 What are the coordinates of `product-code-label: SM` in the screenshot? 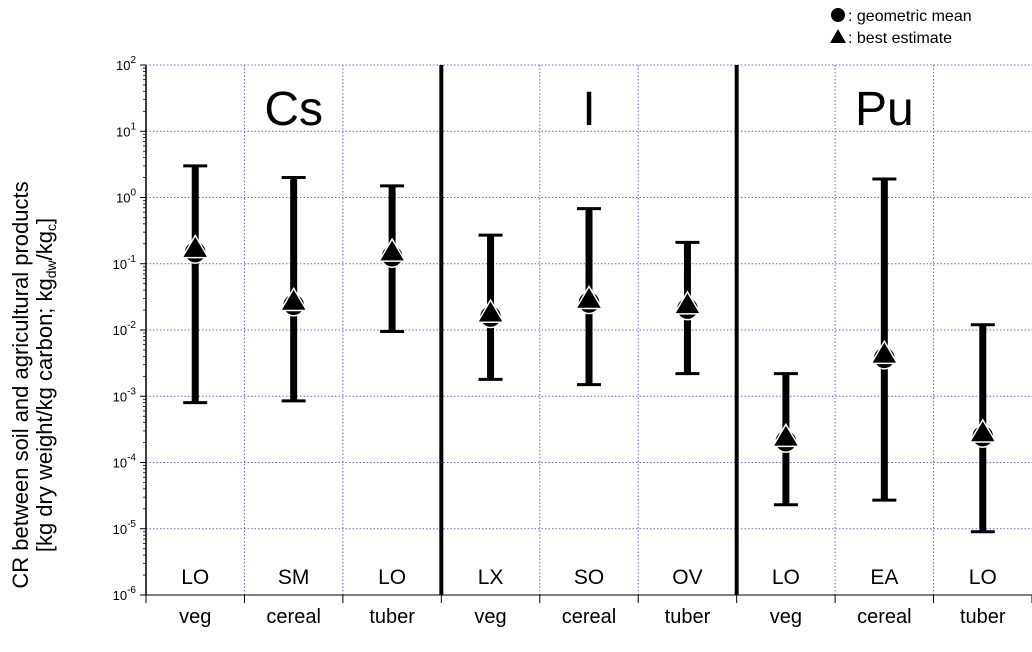 It's located at (294, 577).